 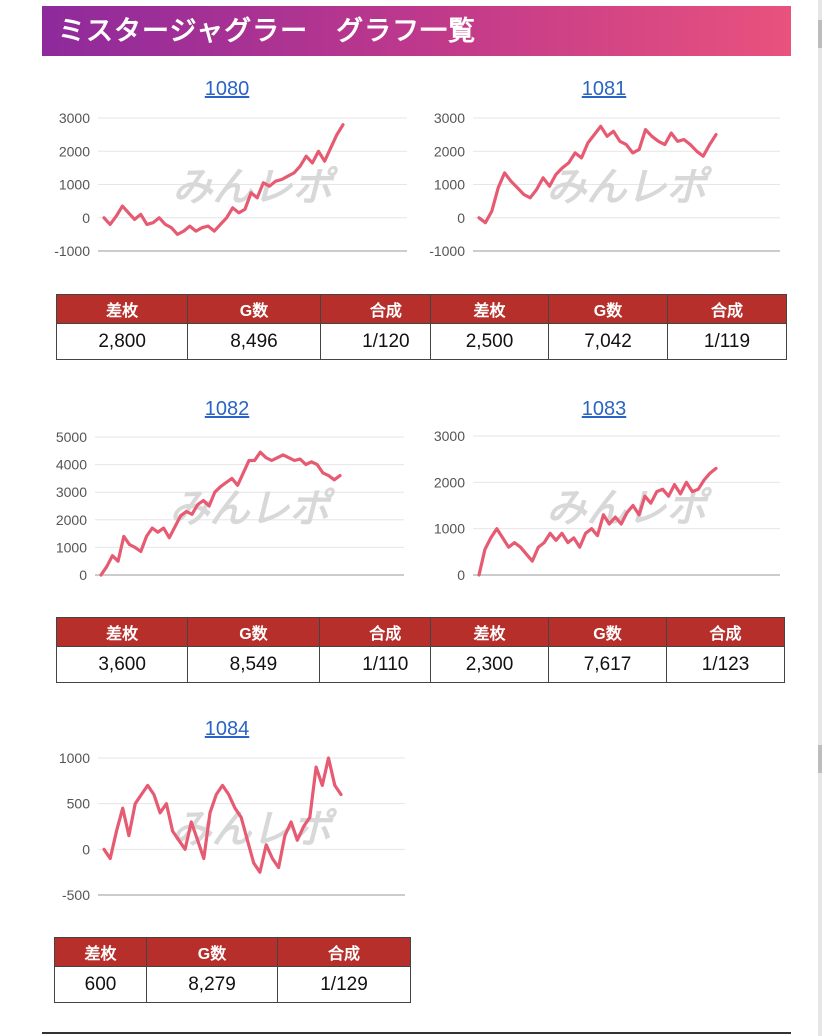 What do you see at coordinates (71, 437) in the screenshot?
I see `y-tick-label: 5000` at bounding box center [71, 437].